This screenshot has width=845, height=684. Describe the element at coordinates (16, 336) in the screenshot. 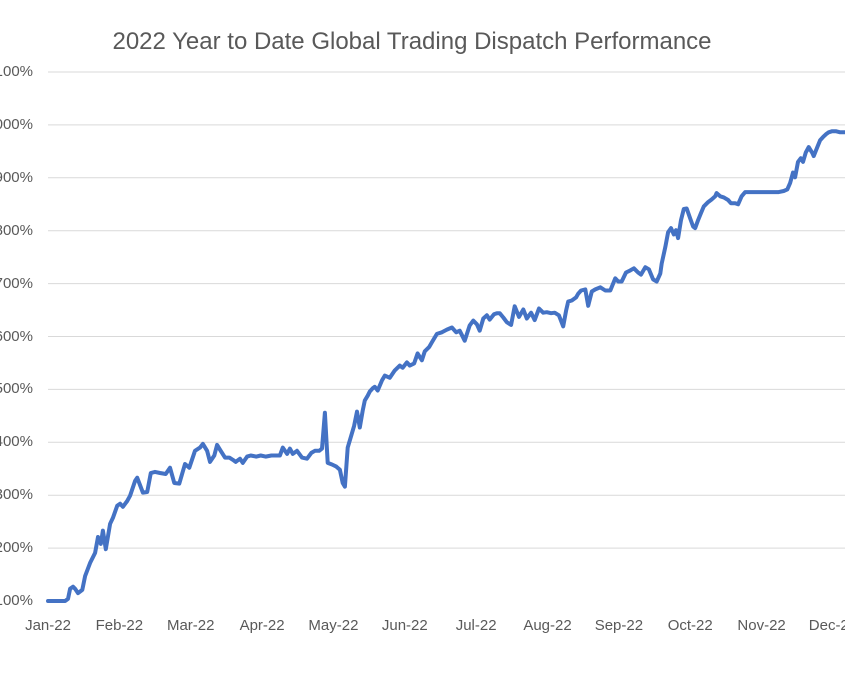

I see `y-axis-label: 600%` at that location.